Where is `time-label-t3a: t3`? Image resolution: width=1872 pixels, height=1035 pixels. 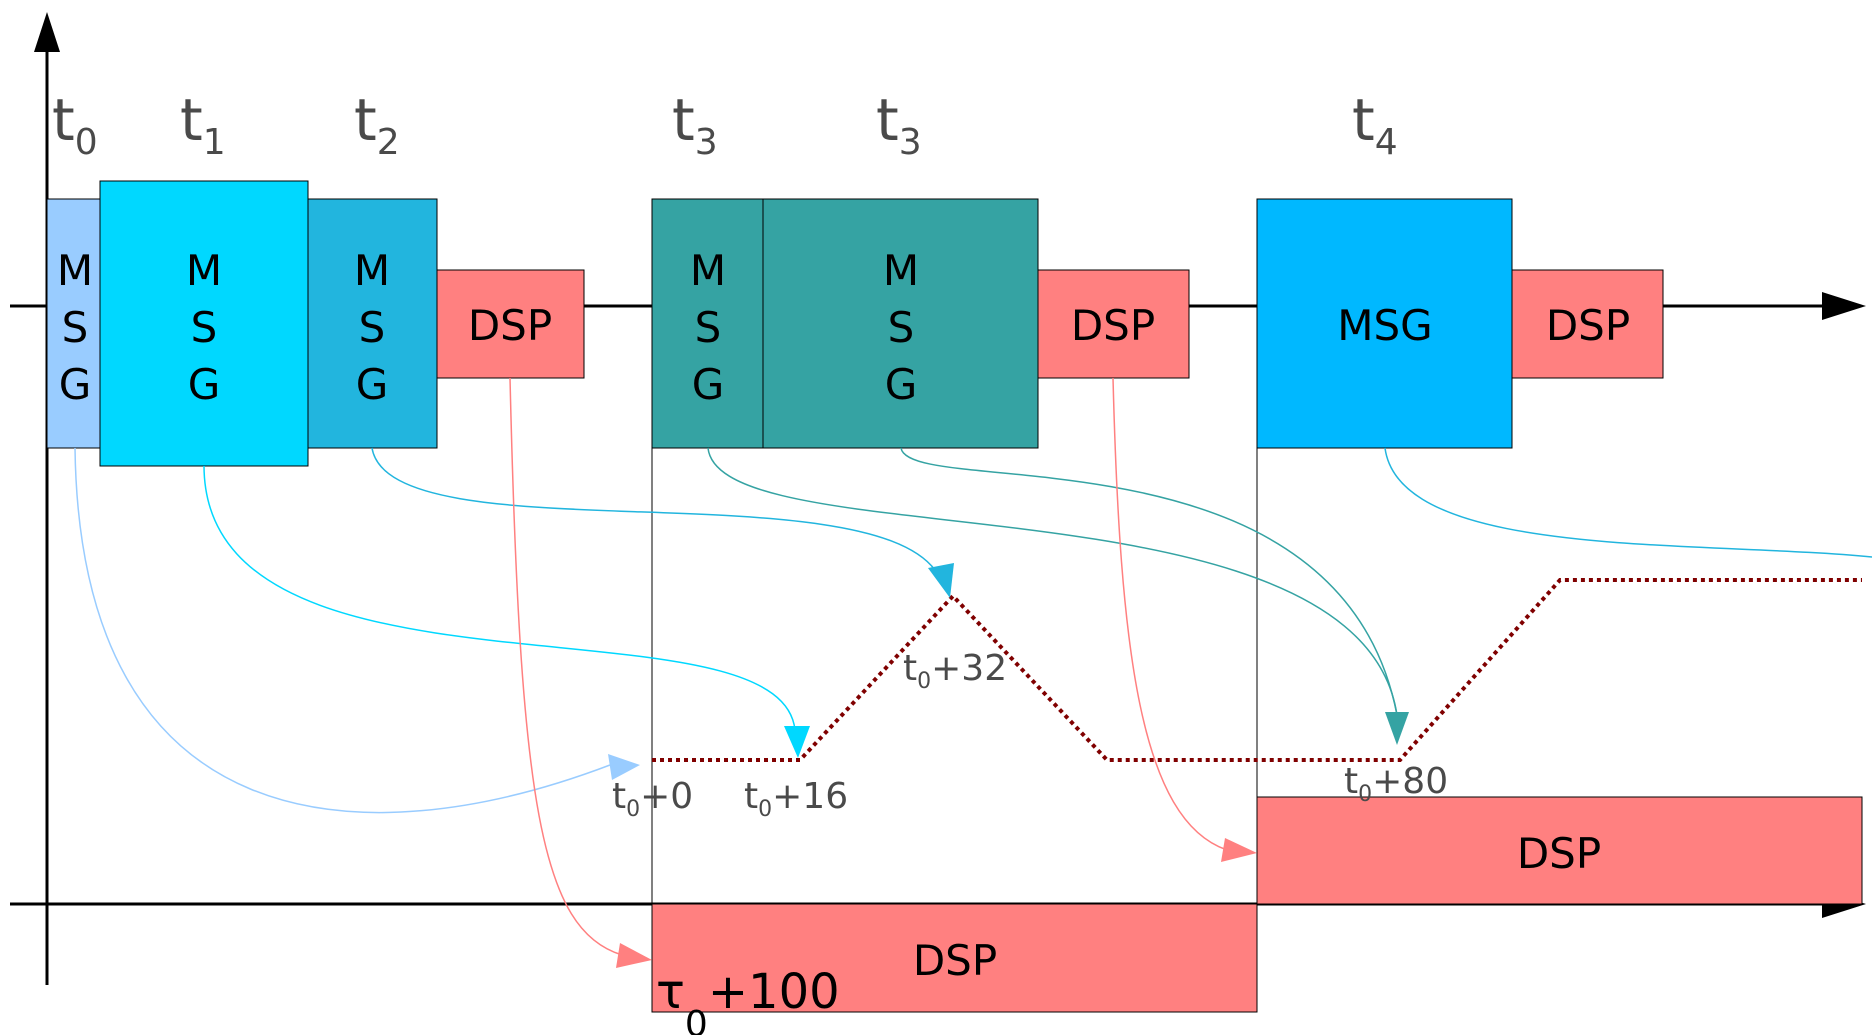 time-label-t3a: t3 is located at coordinates (695, 124).